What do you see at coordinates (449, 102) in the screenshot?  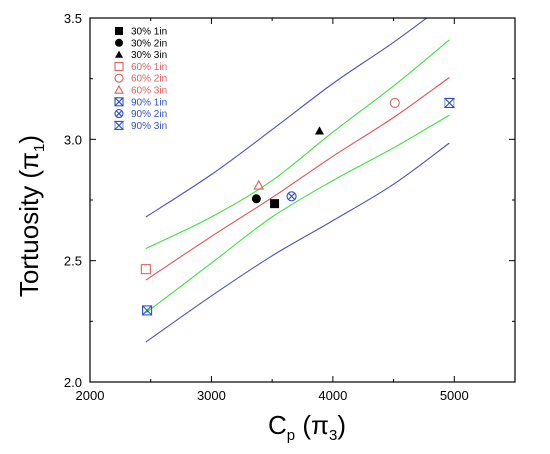 I see `data-point-90-3in` at bounding box center [449, 102].